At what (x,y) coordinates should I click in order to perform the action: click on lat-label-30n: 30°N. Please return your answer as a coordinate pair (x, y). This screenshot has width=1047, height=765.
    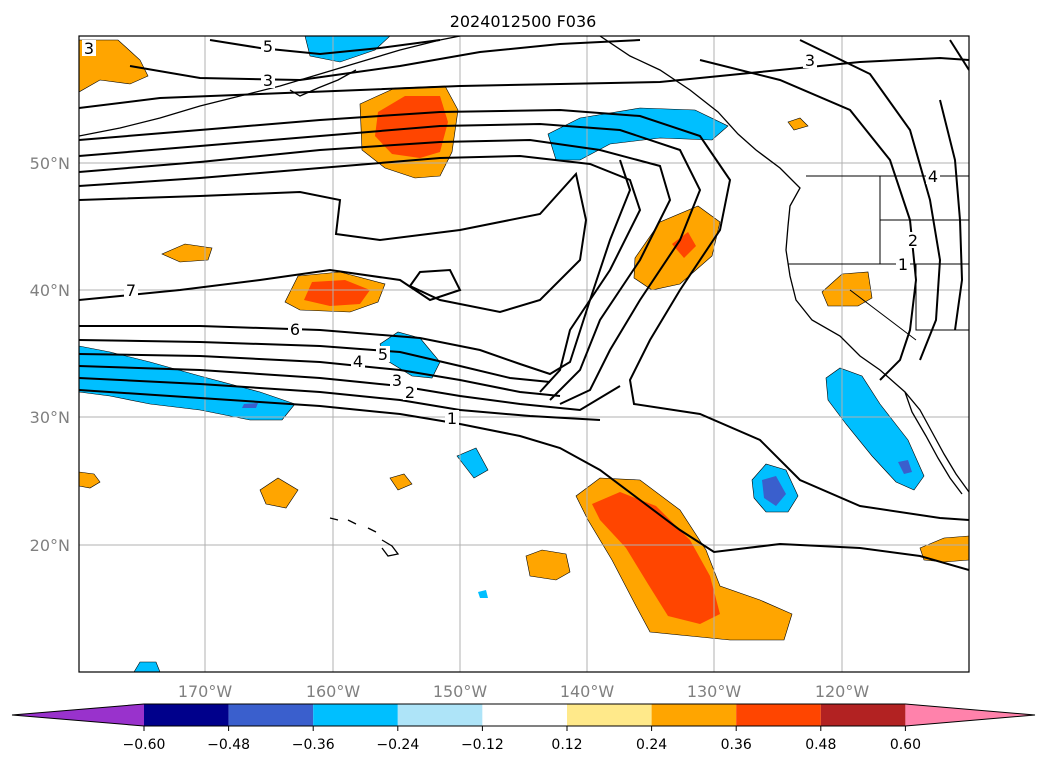
    Looking at the image, I should click on (50, 417).